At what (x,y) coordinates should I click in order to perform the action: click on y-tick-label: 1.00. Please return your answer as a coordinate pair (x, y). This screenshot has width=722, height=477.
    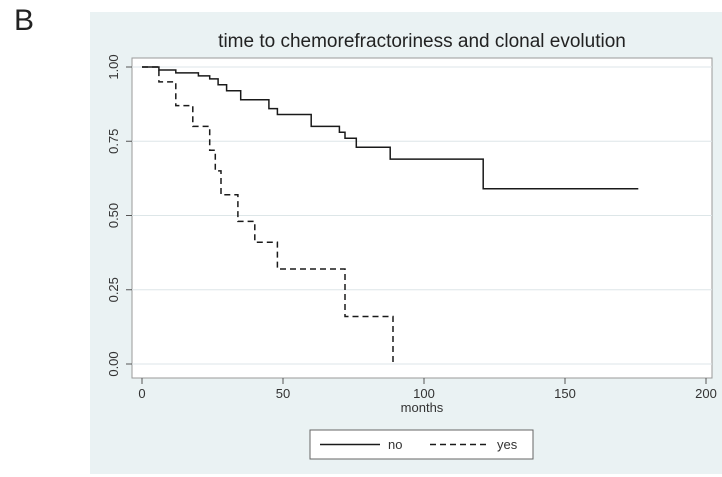
    Looking at the image, I should click on (113, 66).